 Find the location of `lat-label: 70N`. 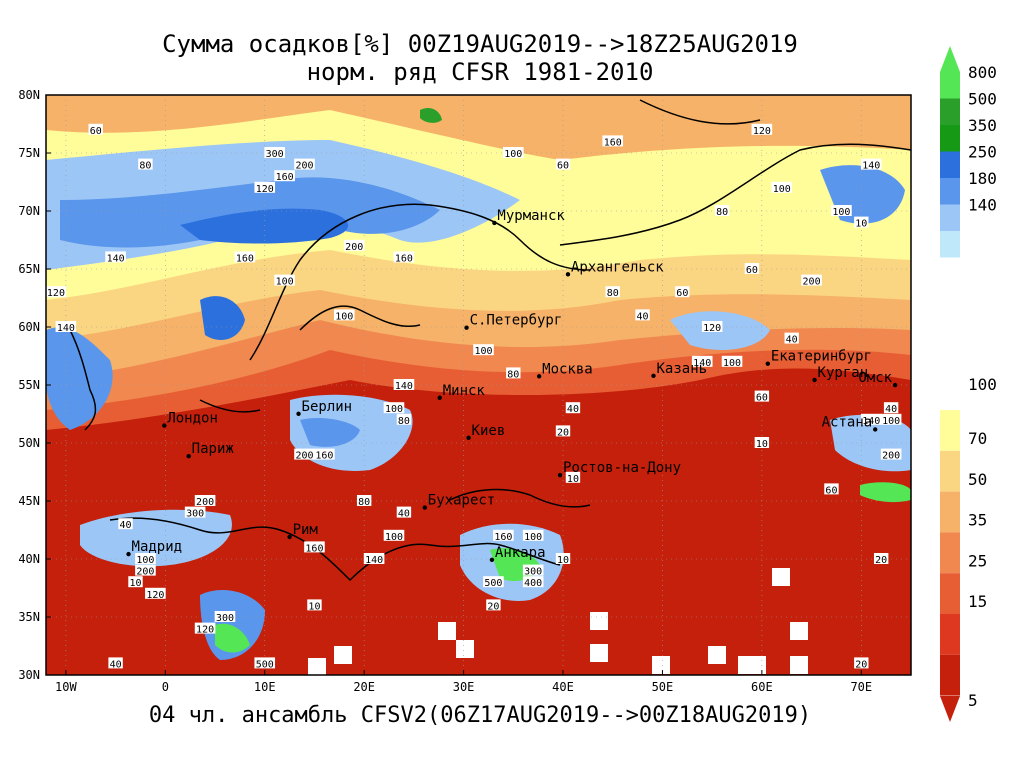

lat-label: 70N is located at coordinates (29, 211).